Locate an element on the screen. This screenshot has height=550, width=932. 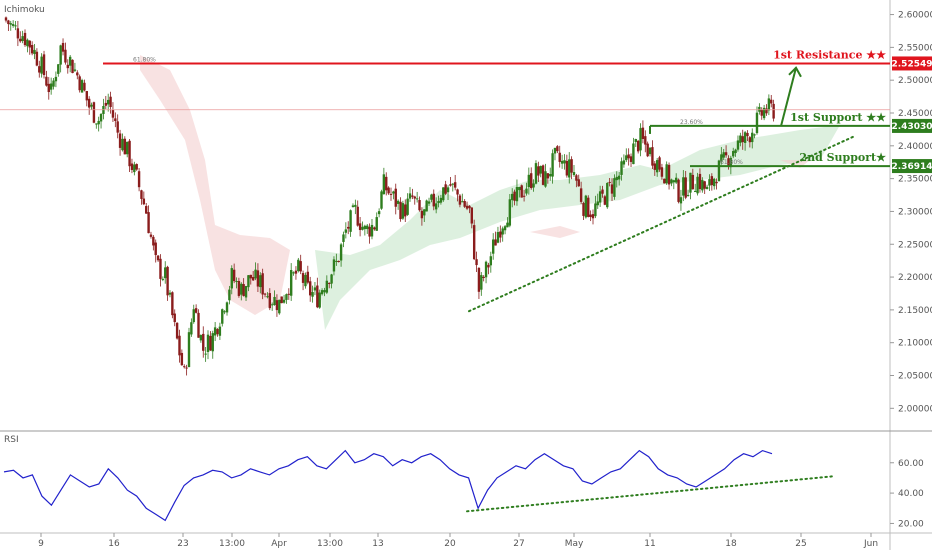
fib-level-label: 61.80% is located at coordinates (731, 162).